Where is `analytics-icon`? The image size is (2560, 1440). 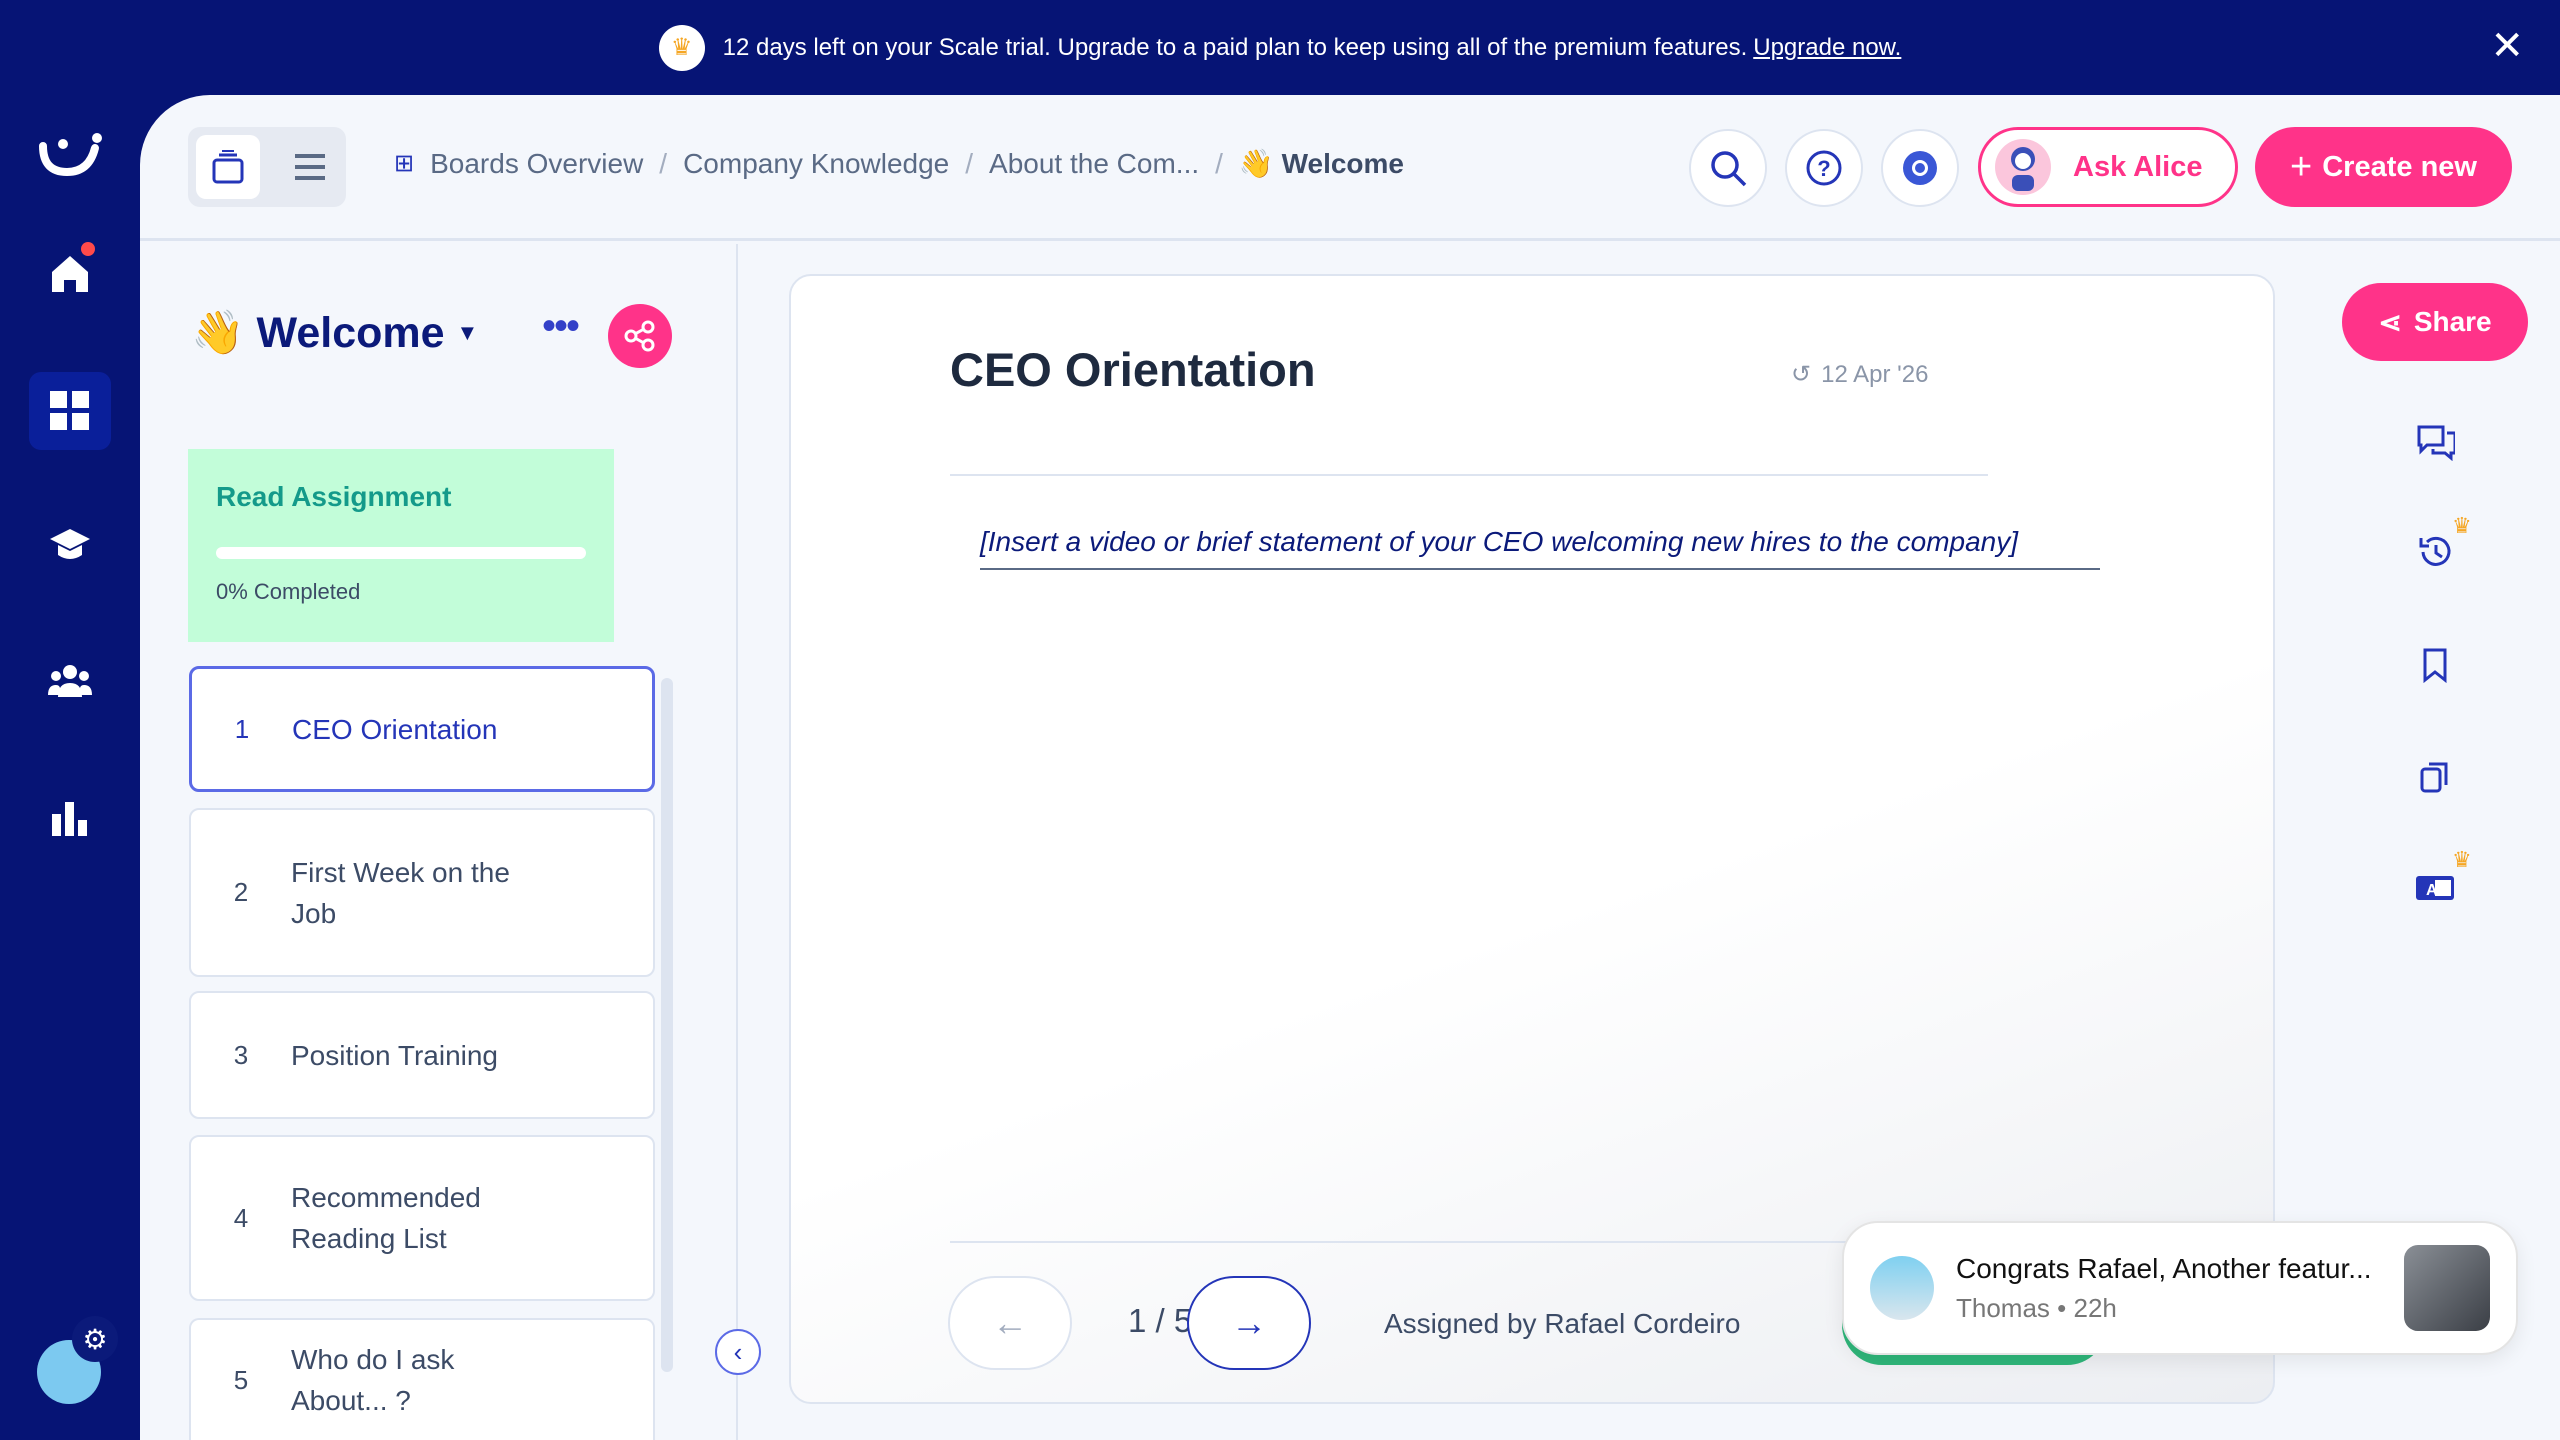 analytics-icon is located at coordinates (70, 818).